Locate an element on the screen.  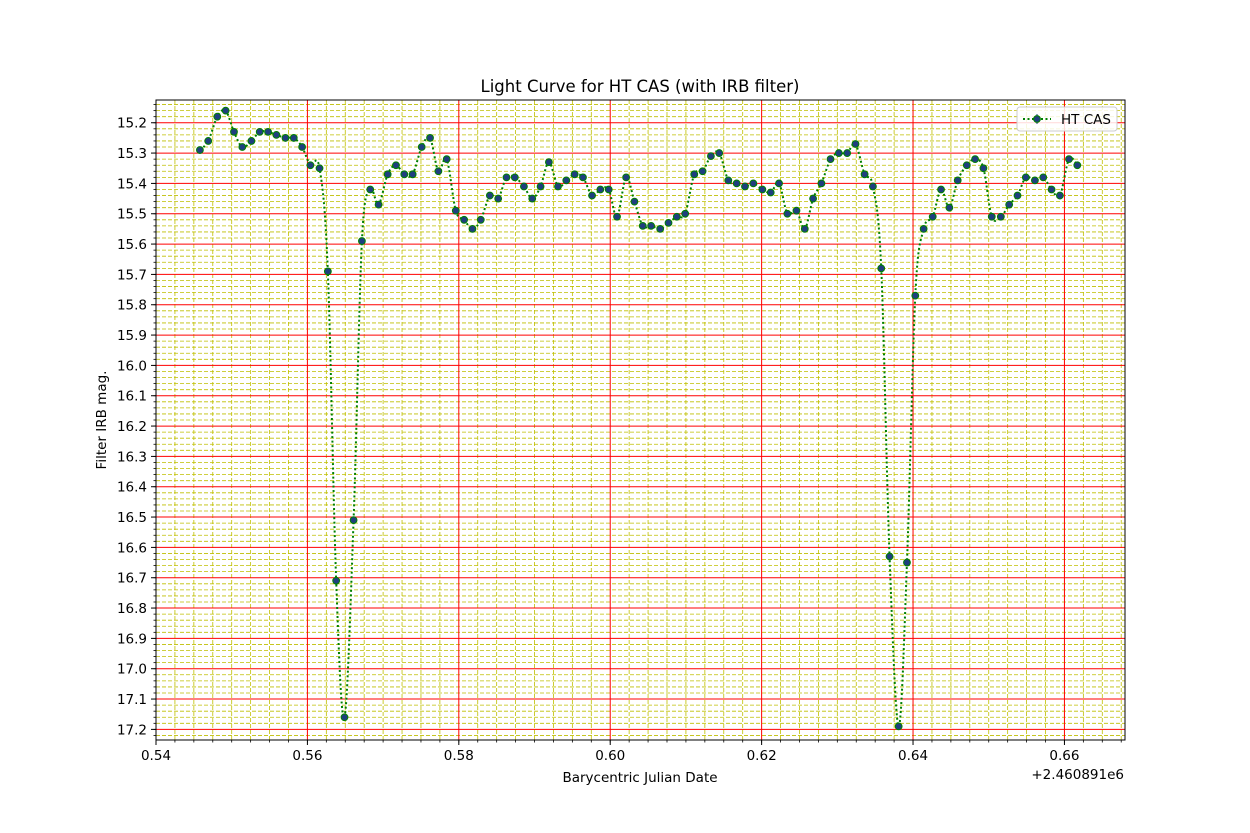
x-axis-ticks: 0.54 0.56 0.58 0.60 0.62 0.64 0.66 is located at coordinates (631, 752).